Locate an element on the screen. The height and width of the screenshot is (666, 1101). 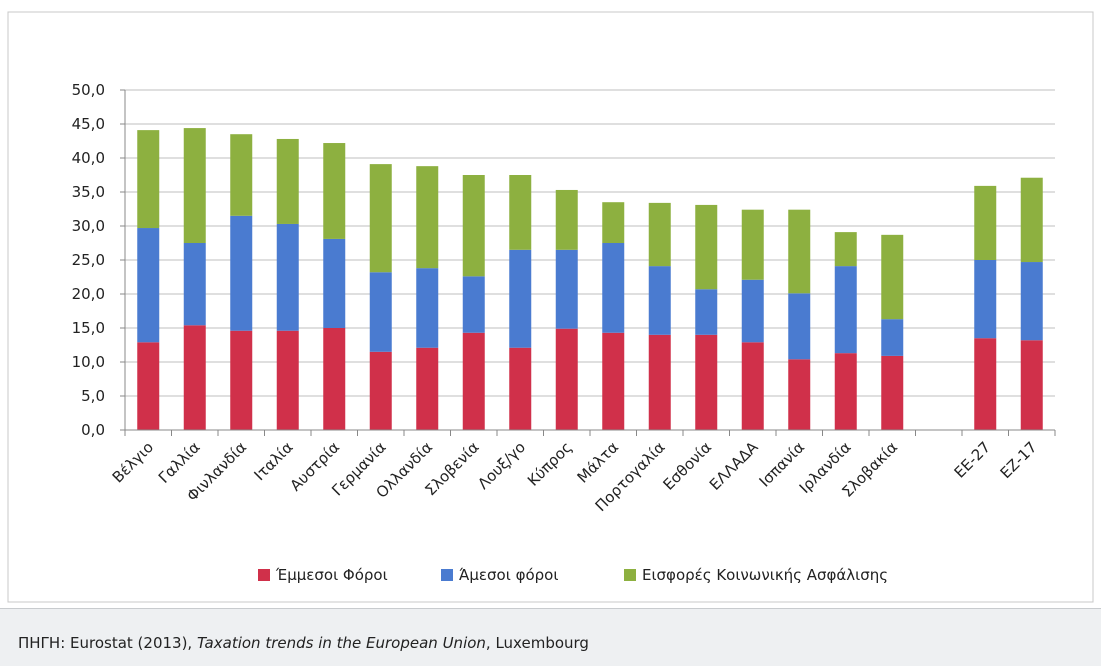
y-tick-label: 40,0 is located at coordinates (88, 158).